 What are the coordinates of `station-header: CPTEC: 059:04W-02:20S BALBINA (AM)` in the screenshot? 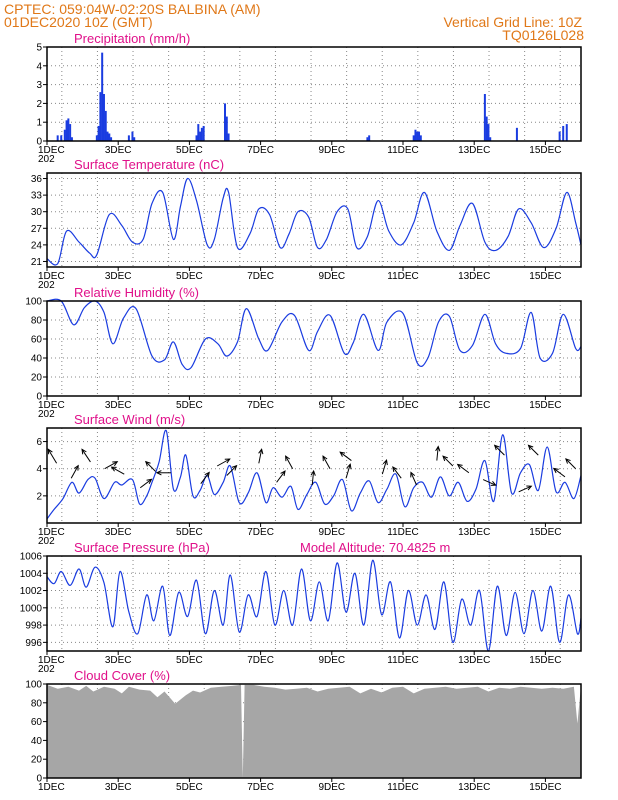 It's located at (132, 9).